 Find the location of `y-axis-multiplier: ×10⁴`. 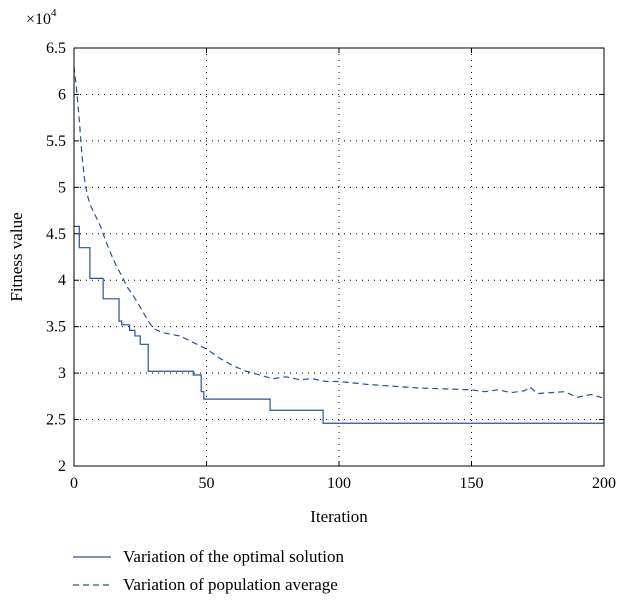

y-axis-multiplier: ×10⁴ is located at coordinates (41, 17).